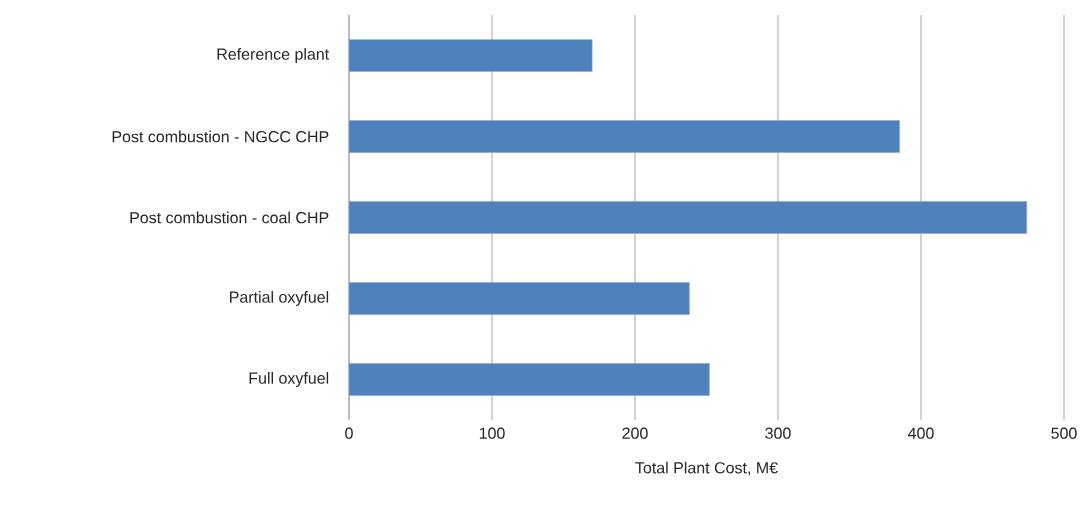 This screenshot has width=1086, height=510. What do you see at coordinates (220, 136) in the screenshot?
I see `y-tick-label: Post combustion - NGCC CHP` at bounding box center [220, 136].